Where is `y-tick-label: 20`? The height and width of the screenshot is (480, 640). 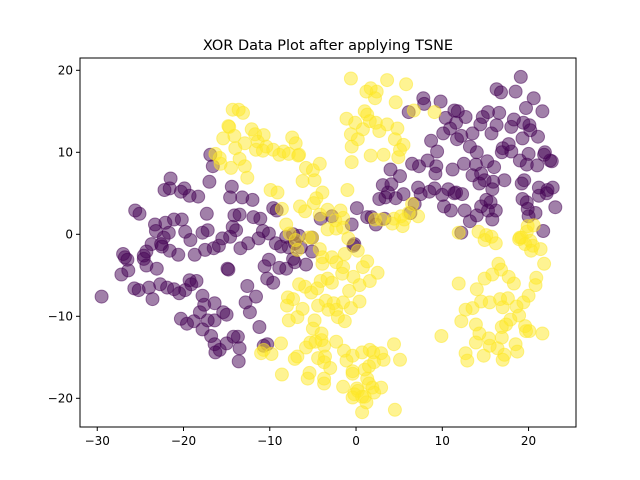 y-tick-label: 20 is located at coordinates (65, 70).